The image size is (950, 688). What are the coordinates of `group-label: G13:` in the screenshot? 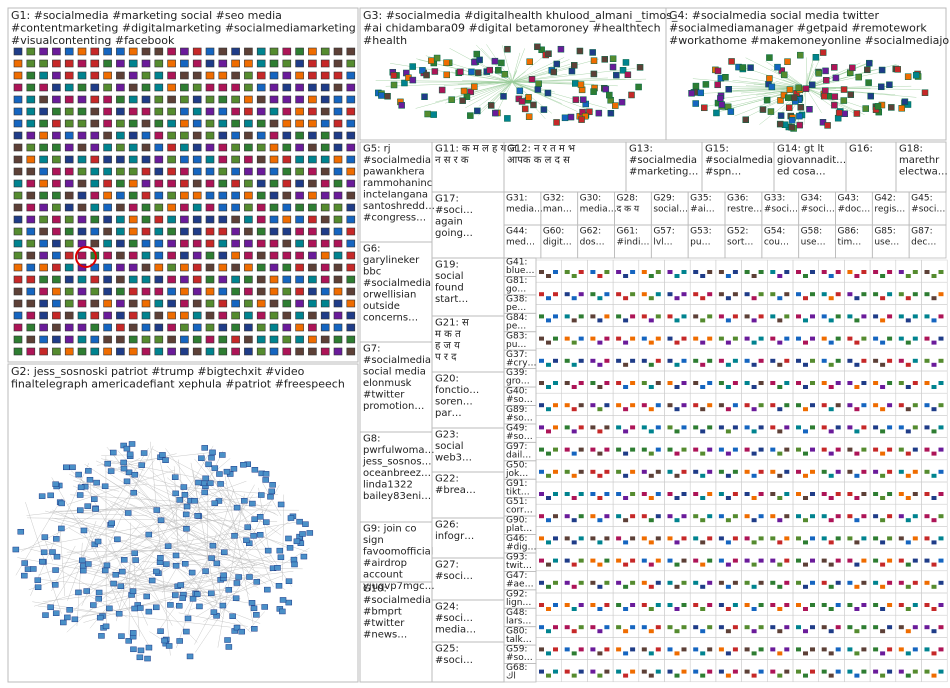 It's located at (641, 148).